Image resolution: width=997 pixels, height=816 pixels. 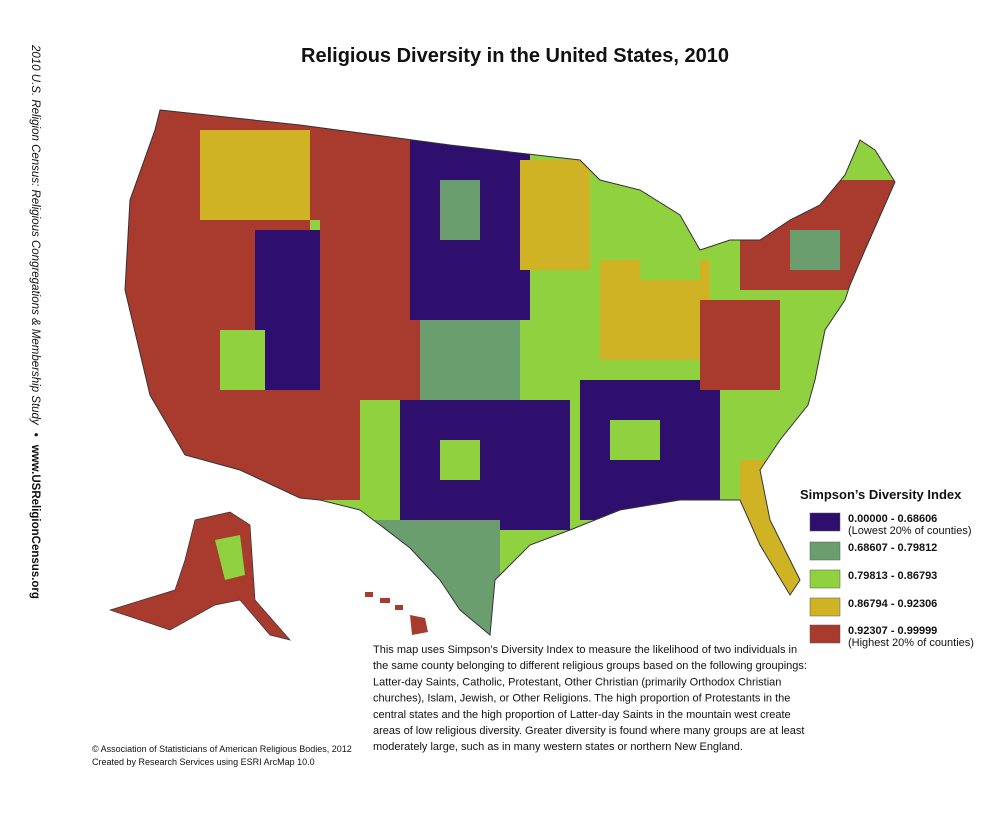 I want to click on legend-label: 0.00000 - 0.68606, so click(x=892, y=519).